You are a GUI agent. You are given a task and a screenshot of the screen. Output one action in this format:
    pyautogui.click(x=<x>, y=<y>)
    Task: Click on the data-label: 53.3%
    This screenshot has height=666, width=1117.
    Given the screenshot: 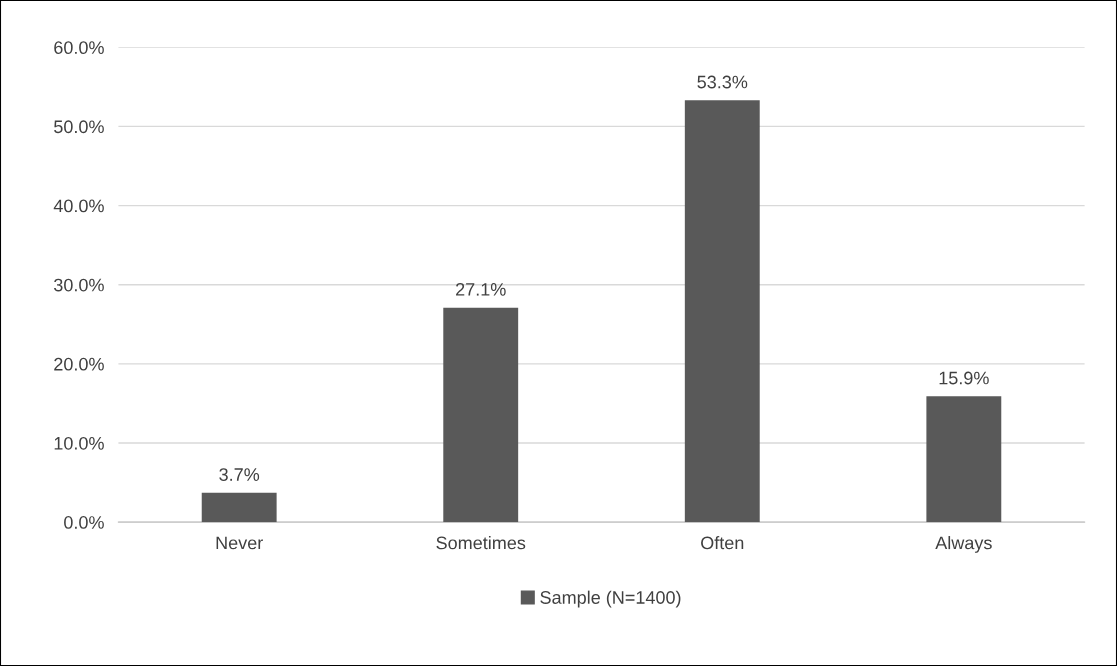 What is the action you would take?
    pyautogui.click(x=722, y=82)
    